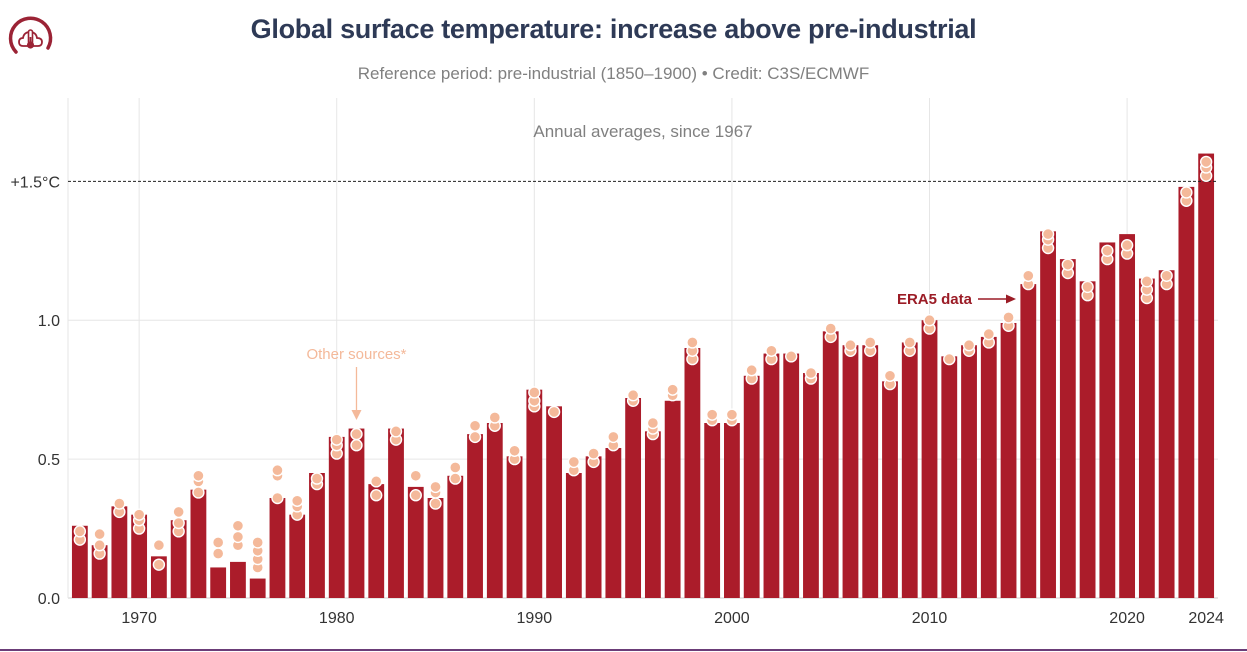 This screenshot has height=652, width=1247. I want to click on bar-1986, so click(455, 536).